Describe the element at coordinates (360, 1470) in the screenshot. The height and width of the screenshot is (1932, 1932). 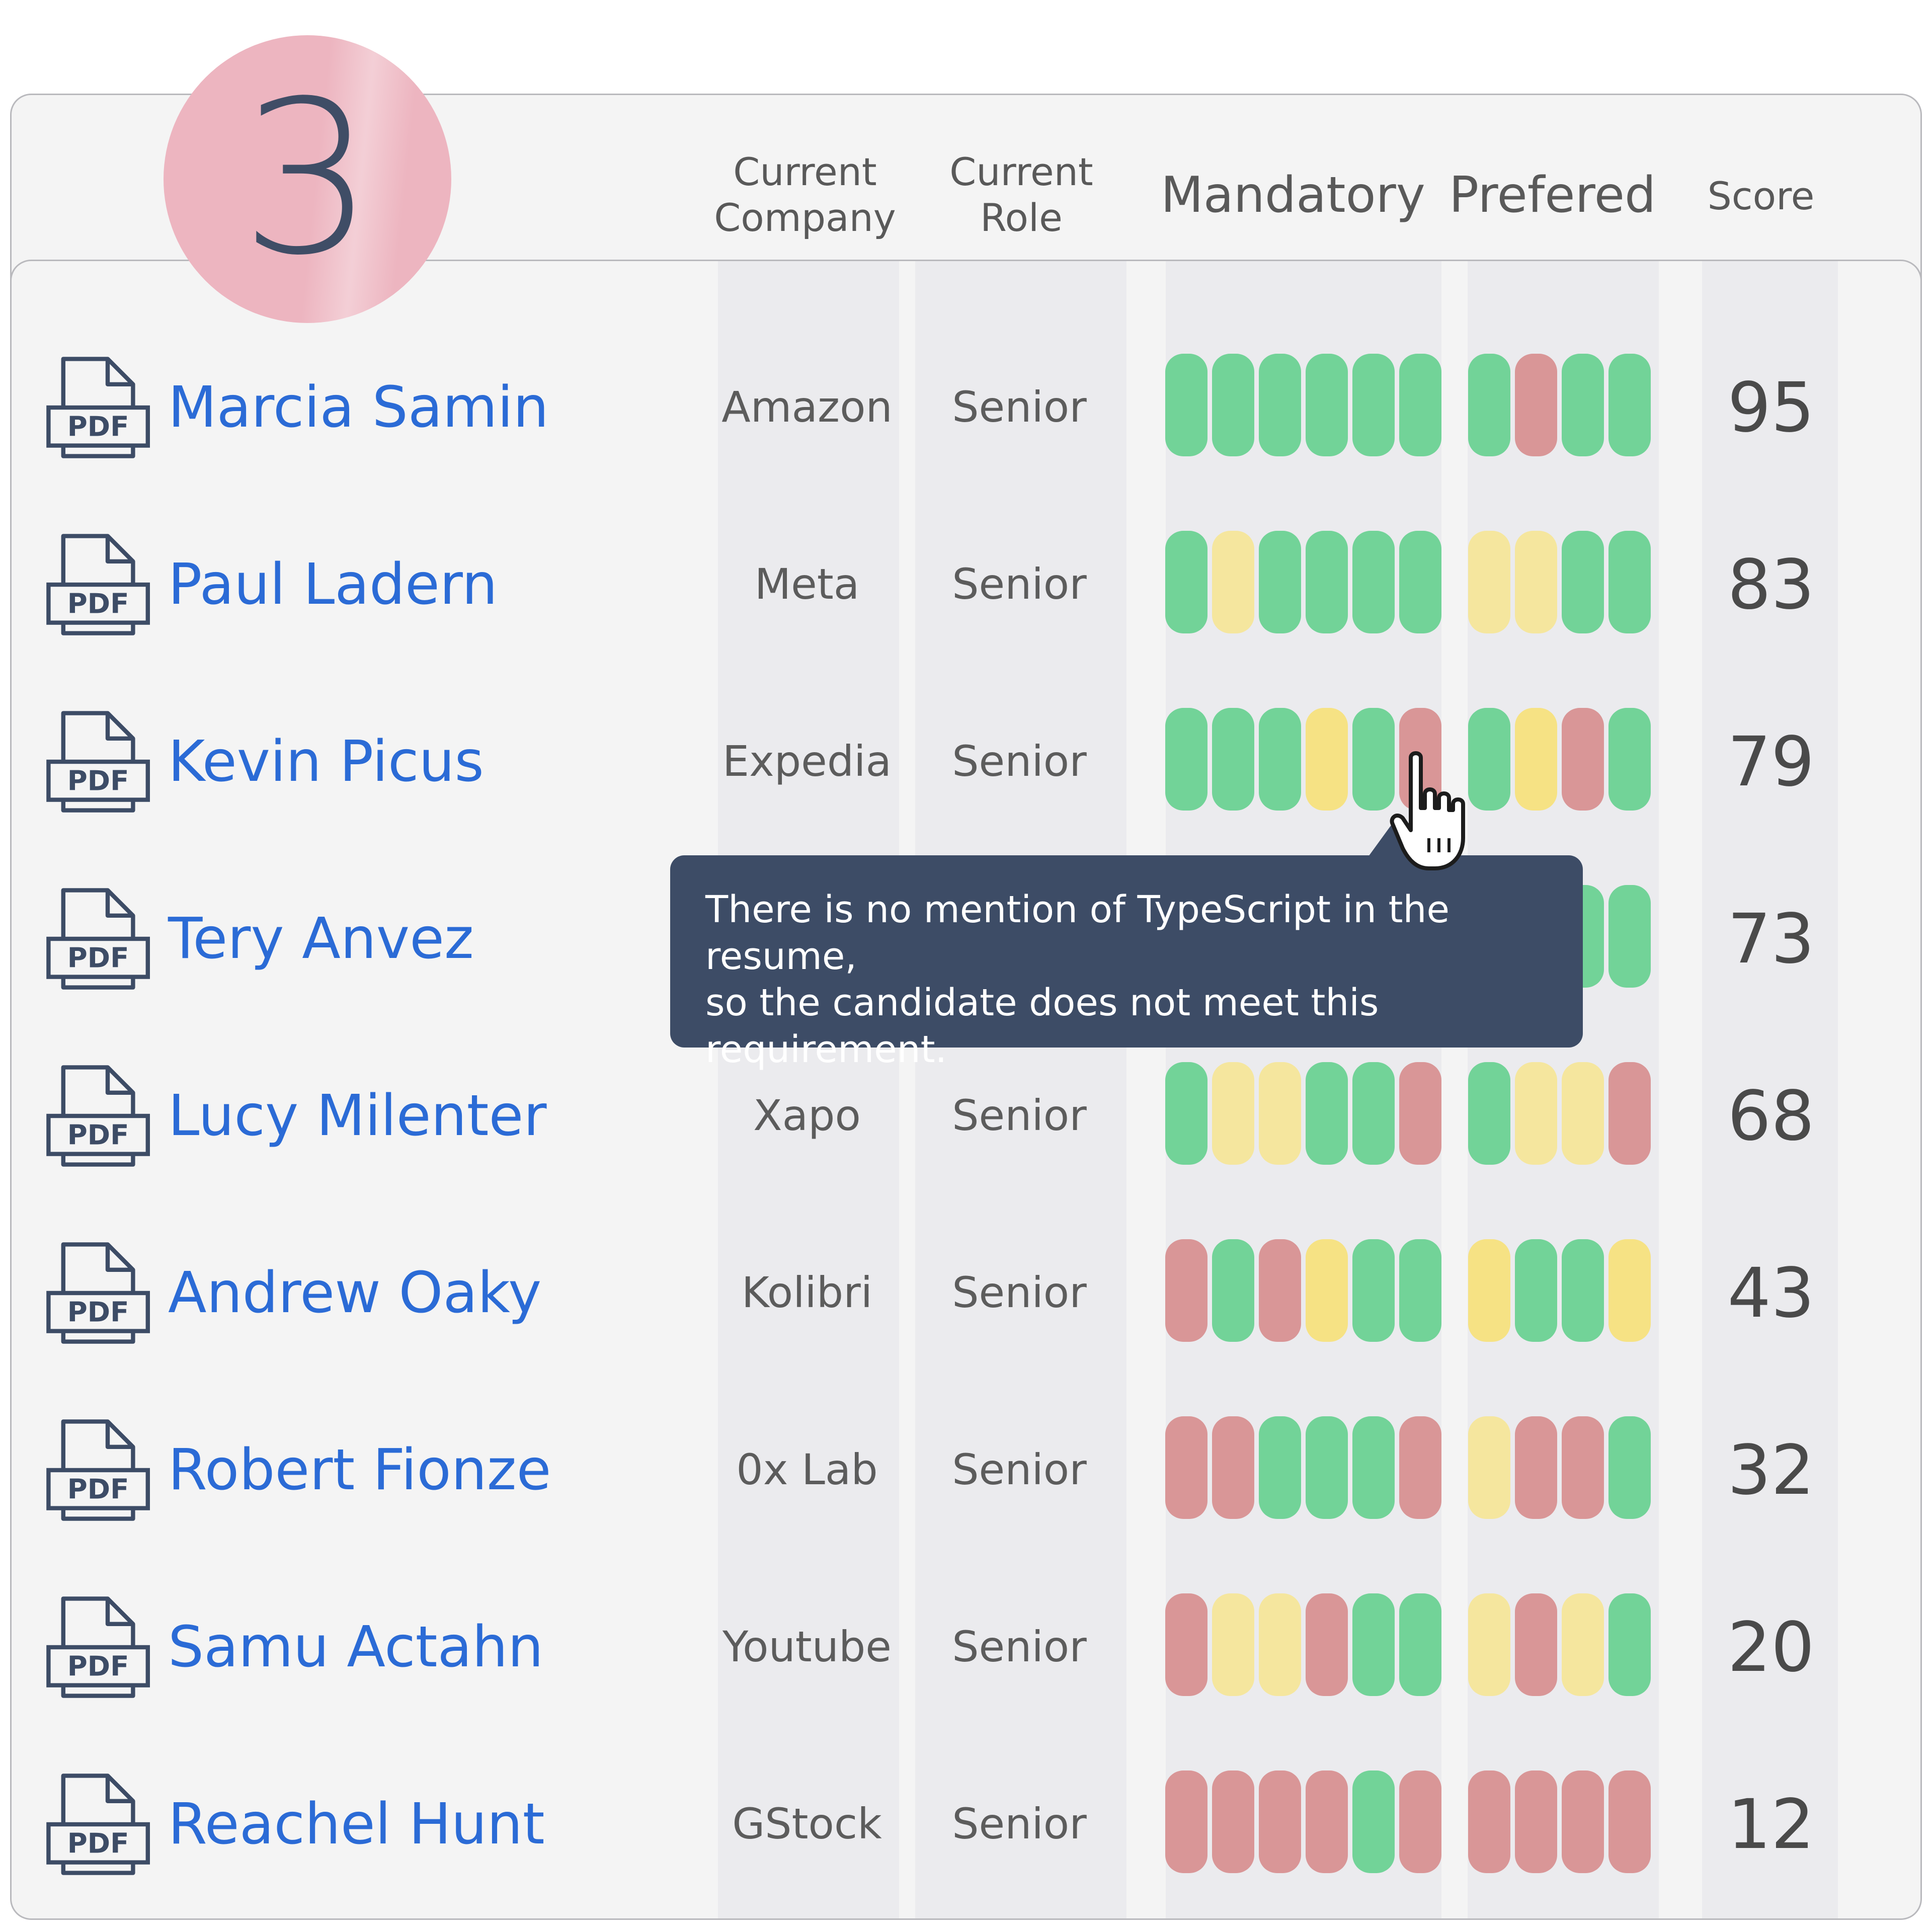
I see `candidate-name: Robert Fionze` at that location.